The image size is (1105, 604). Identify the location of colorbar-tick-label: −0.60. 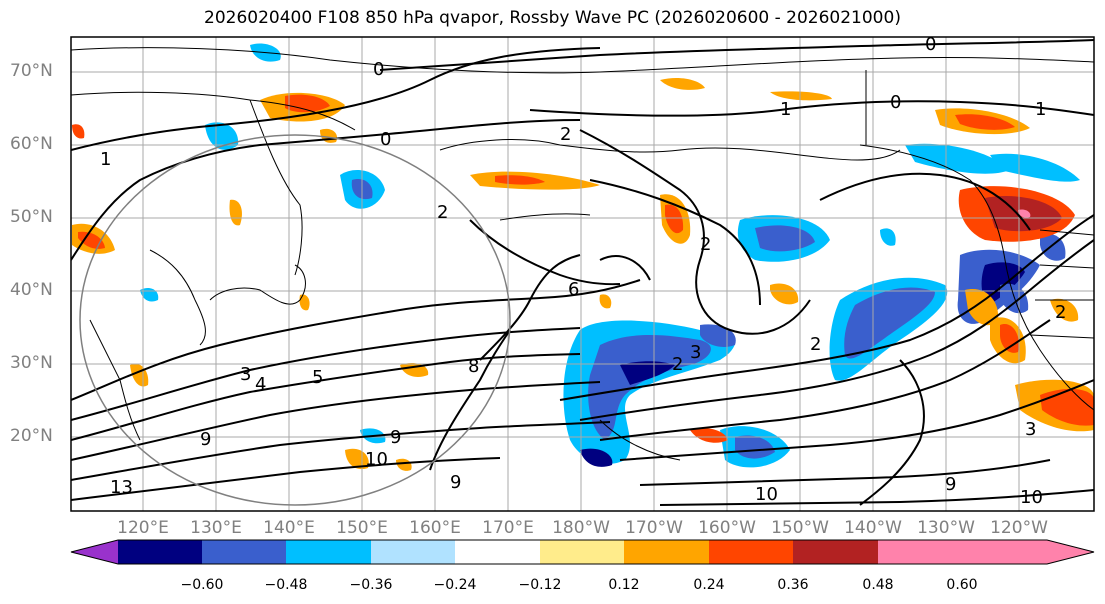
(202, 585).